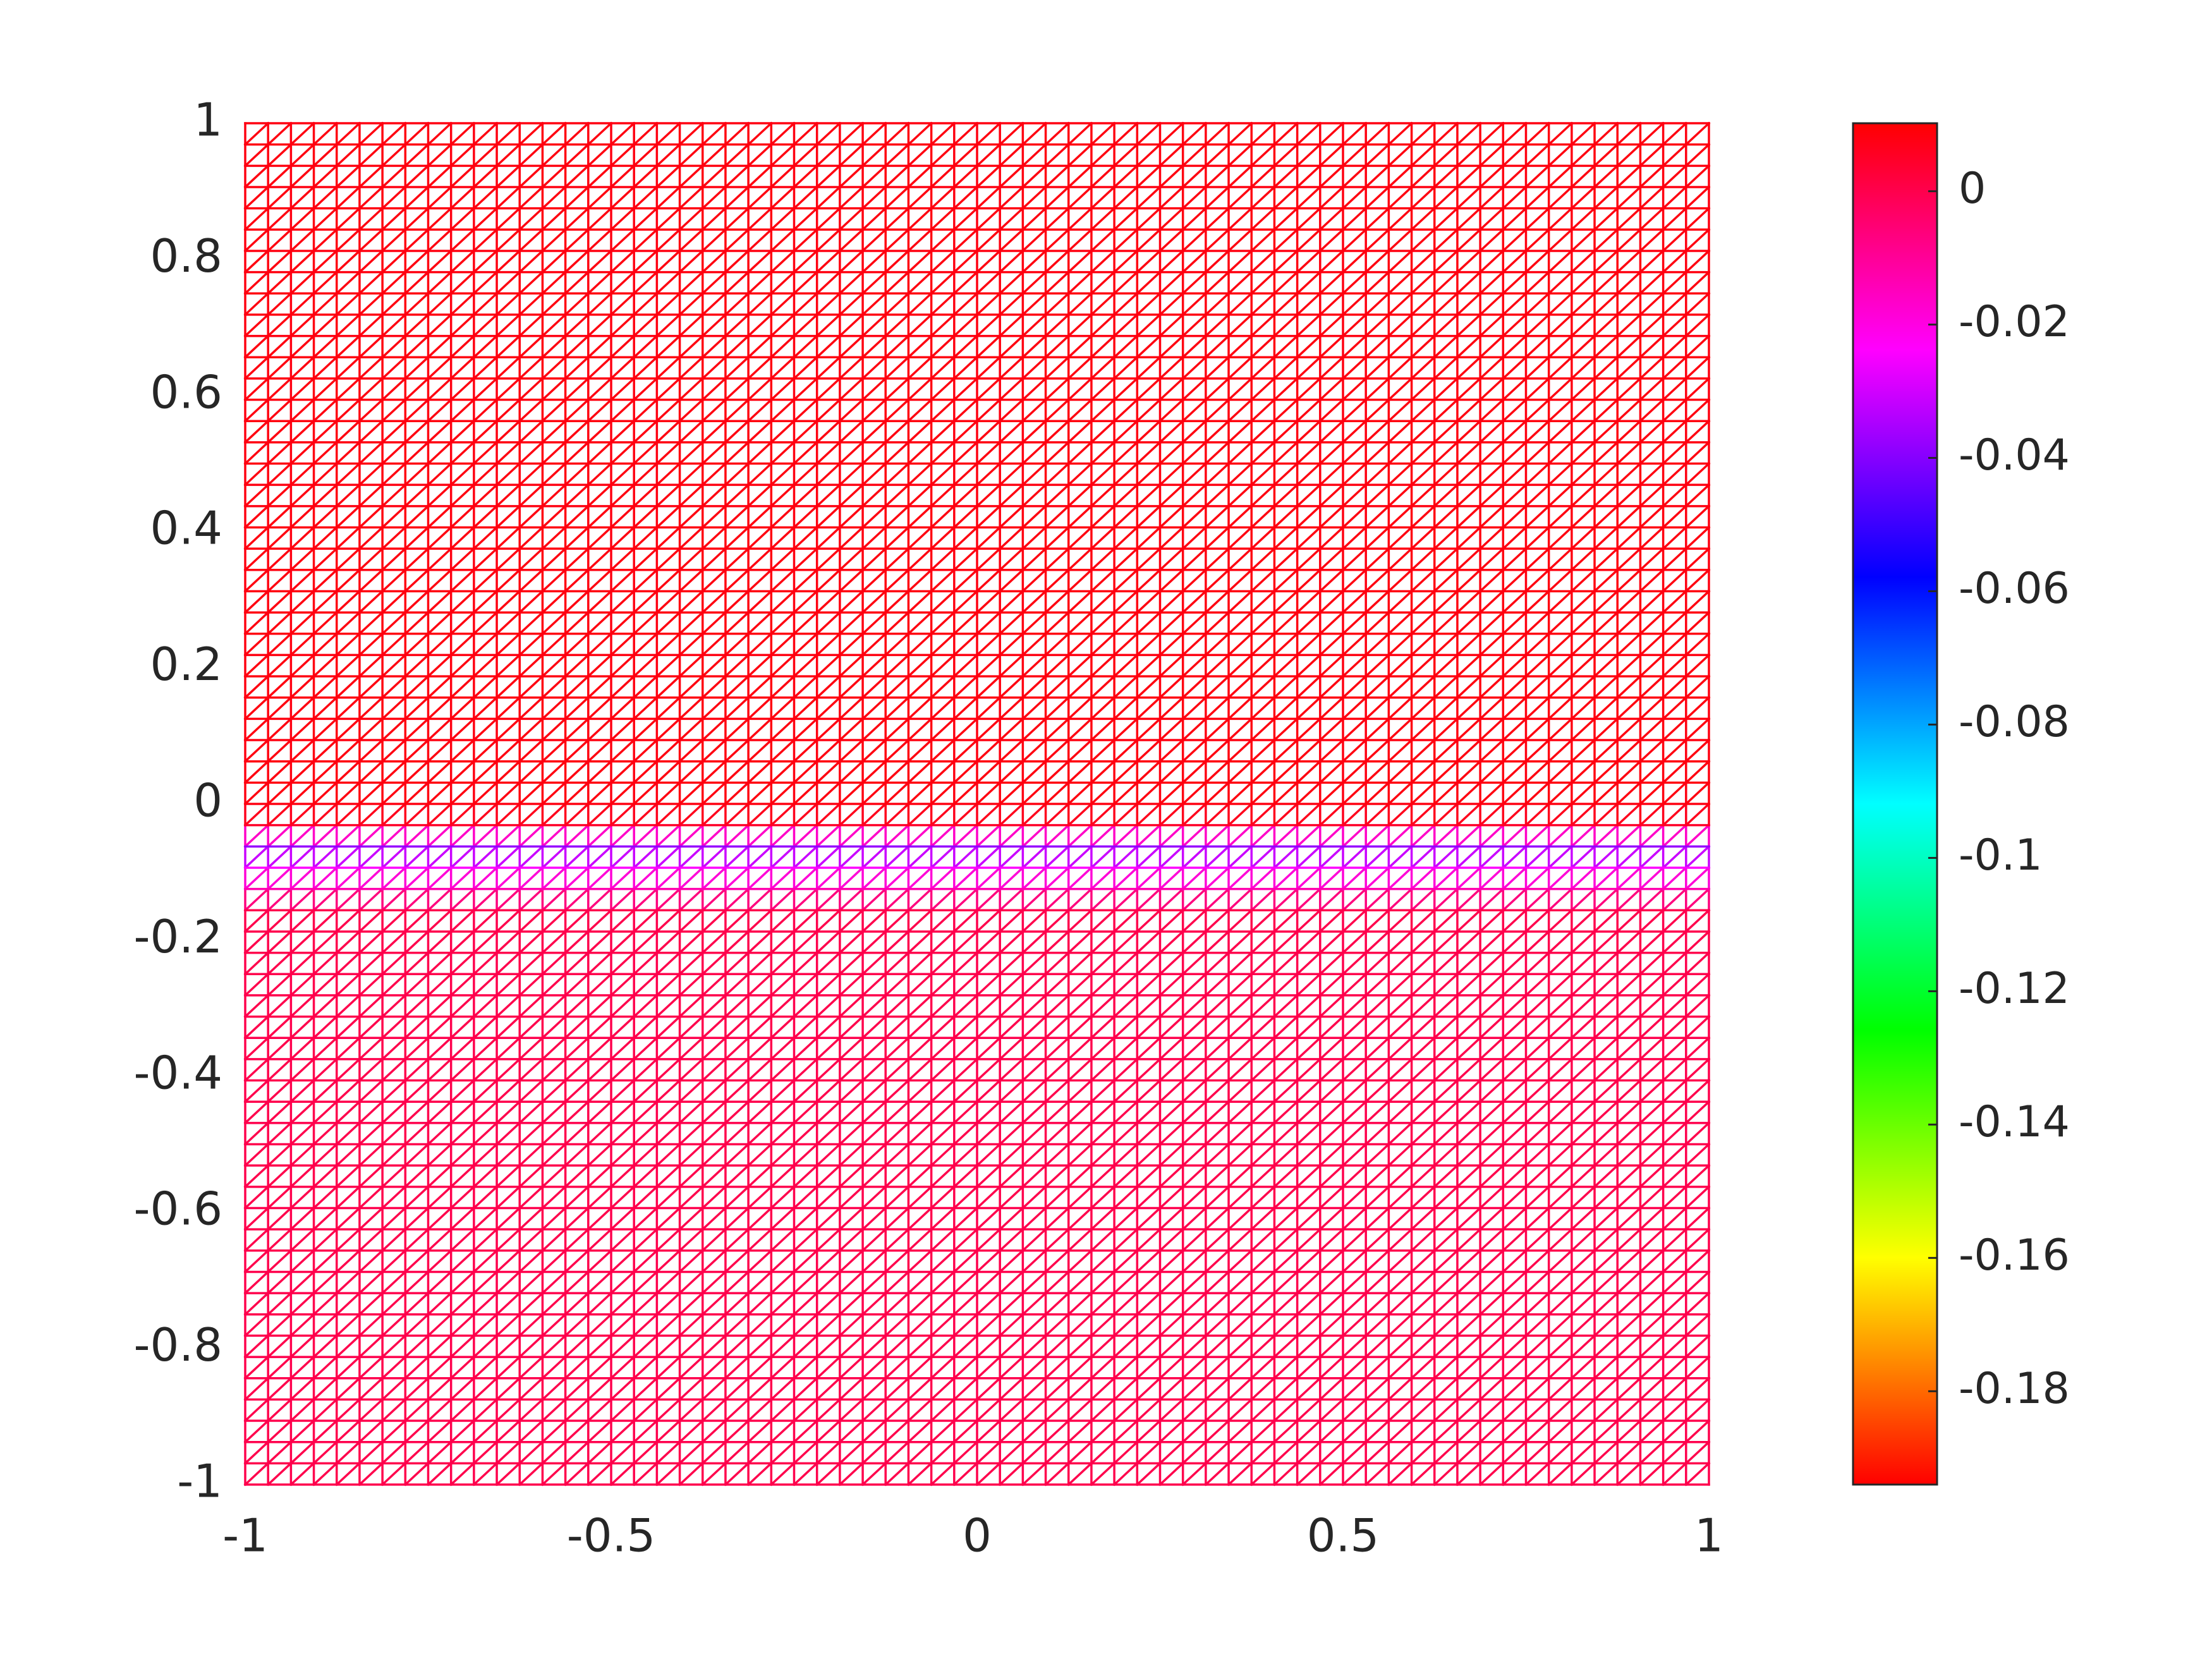  I want to click on y-tick-label: -1, so click(199, 1482).